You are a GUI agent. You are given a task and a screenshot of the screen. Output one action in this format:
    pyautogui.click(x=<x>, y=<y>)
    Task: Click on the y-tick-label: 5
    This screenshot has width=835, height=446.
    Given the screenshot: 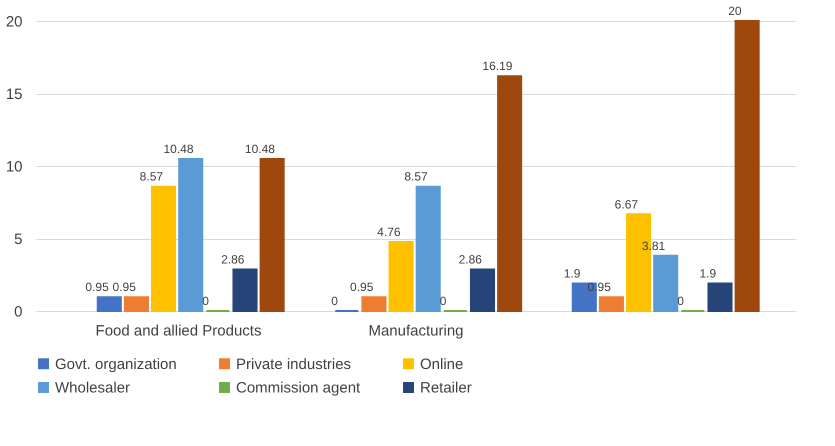 What is the action you would take?
    pyautogui.click(x=18, y=239)
    